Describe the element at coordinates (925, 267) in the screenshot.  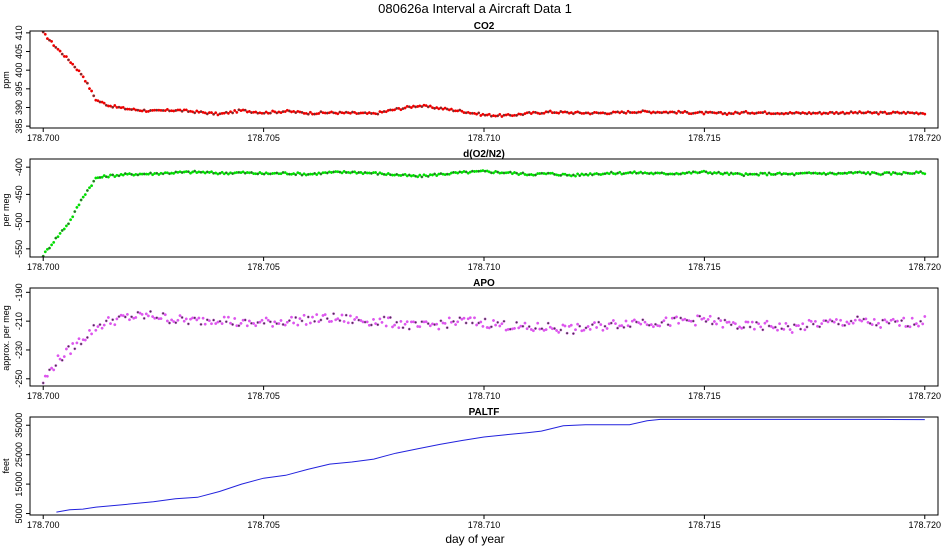
I see `o2n2-x-tick-label: 178.720` at that location.